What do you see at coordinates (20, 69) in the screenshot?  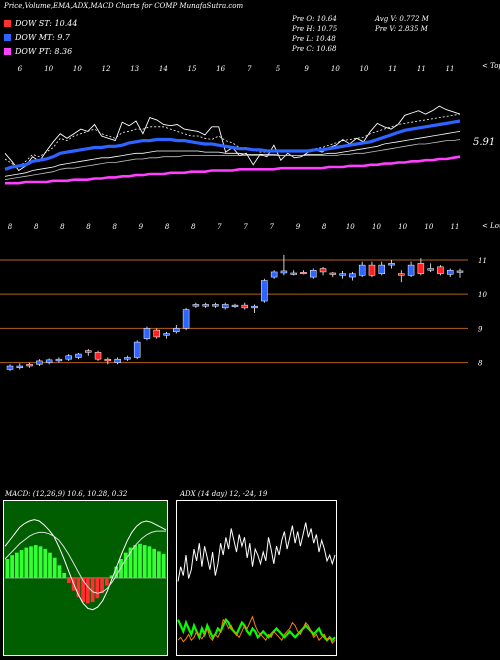 I see `top-tick-label: 6` at bounding box center [20, 69].